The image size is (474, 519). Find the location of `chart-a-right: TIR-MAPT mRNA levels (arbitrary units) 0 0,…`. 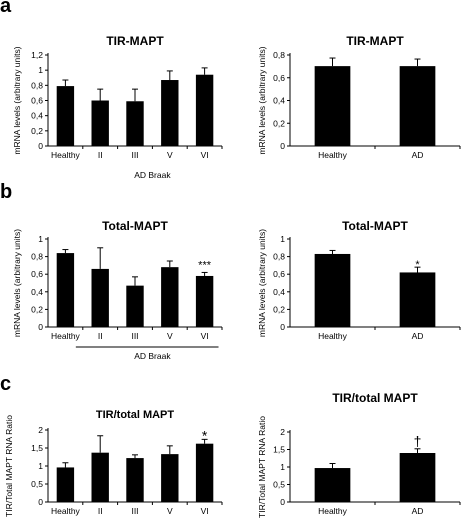

chart-a-right: TIR-MAPT mRNA levels (arbitrary units) 0 0,… is located at coordinates (359, 97).